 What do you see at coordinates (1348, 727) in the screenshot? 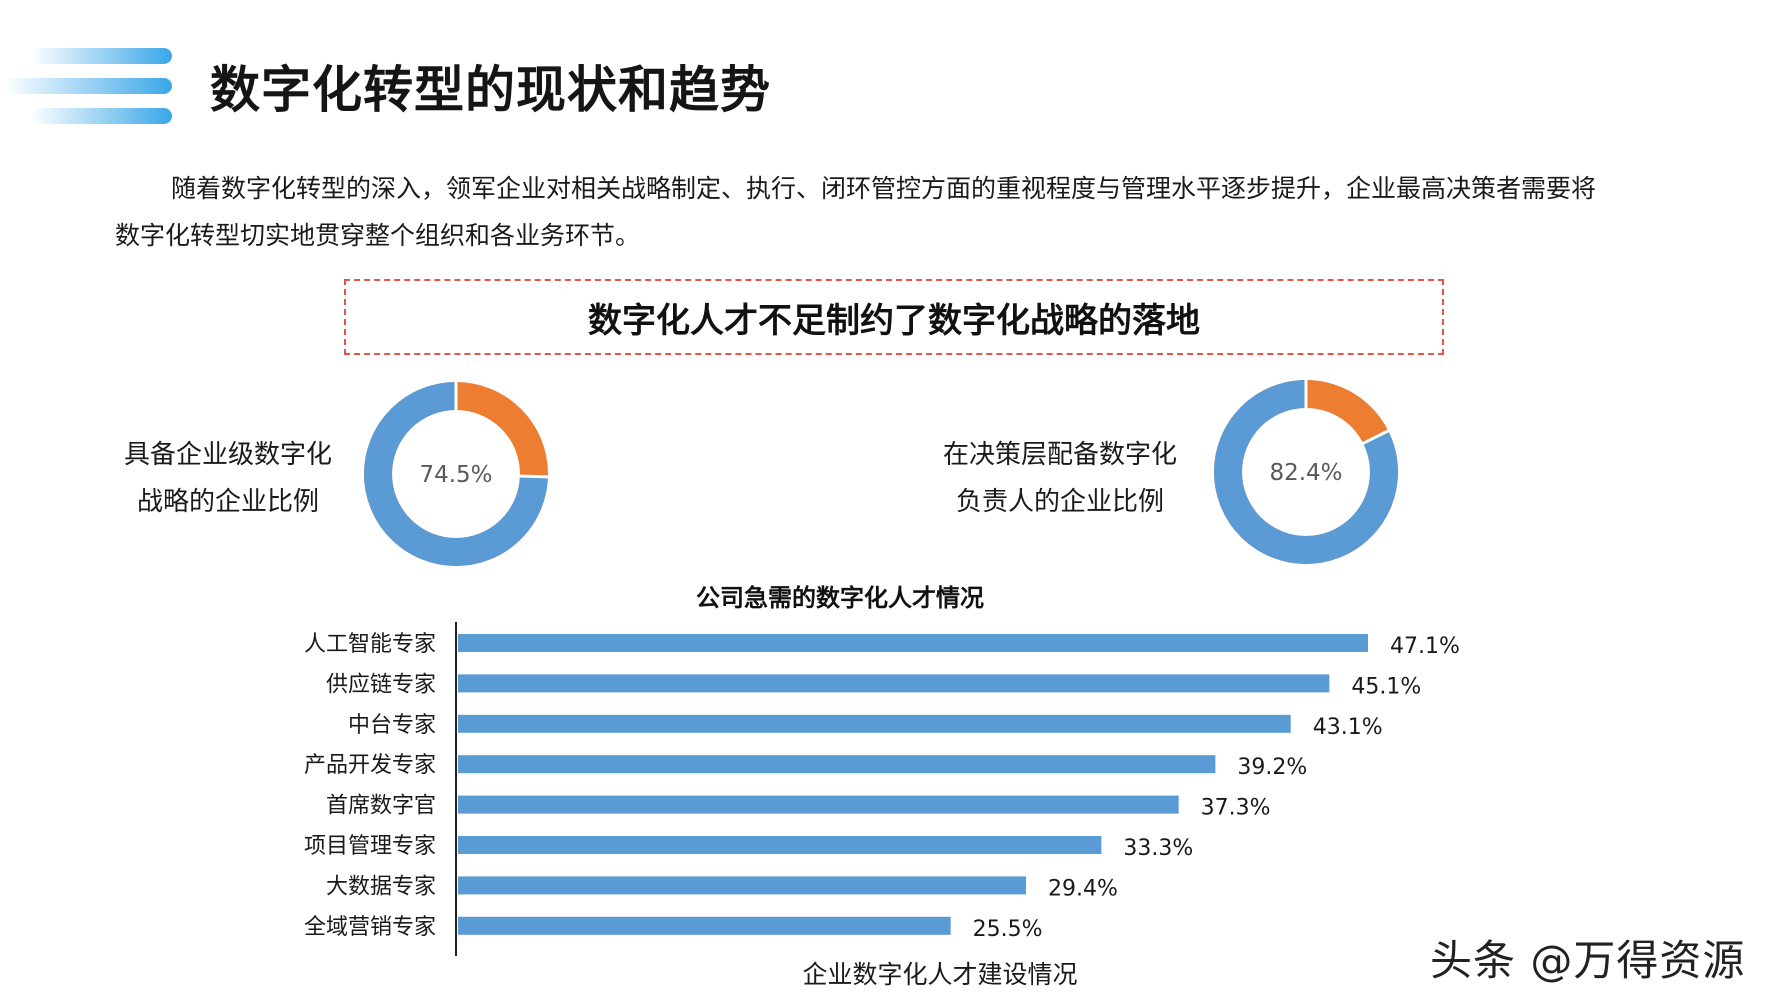
I see `value-label-3: 43.1%` at bounding box center [1348, 727].